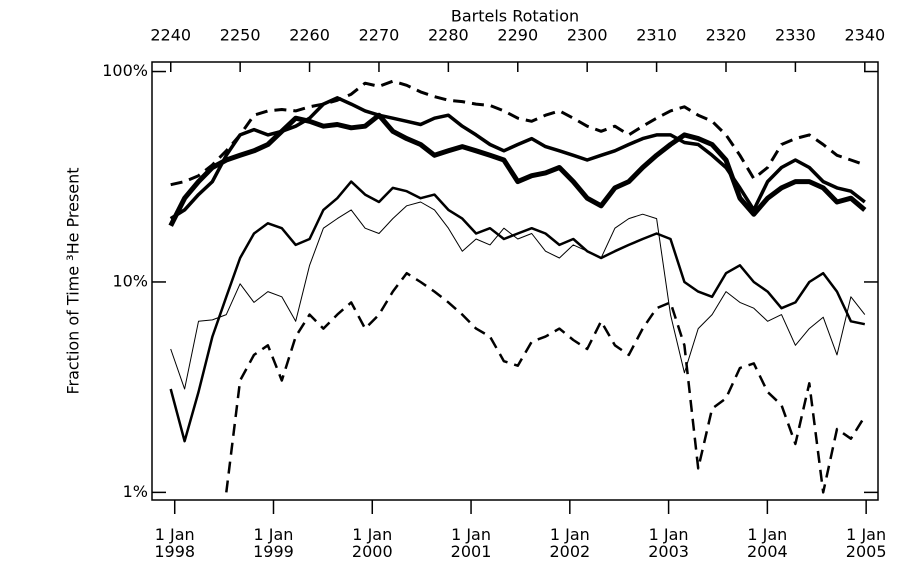 The height and width of the screenshot is (567, 898). Describe the element at coordinates (570, 543) in the screenshot. I see `bottom-tick-label: 1 Jan 2002` at that location.